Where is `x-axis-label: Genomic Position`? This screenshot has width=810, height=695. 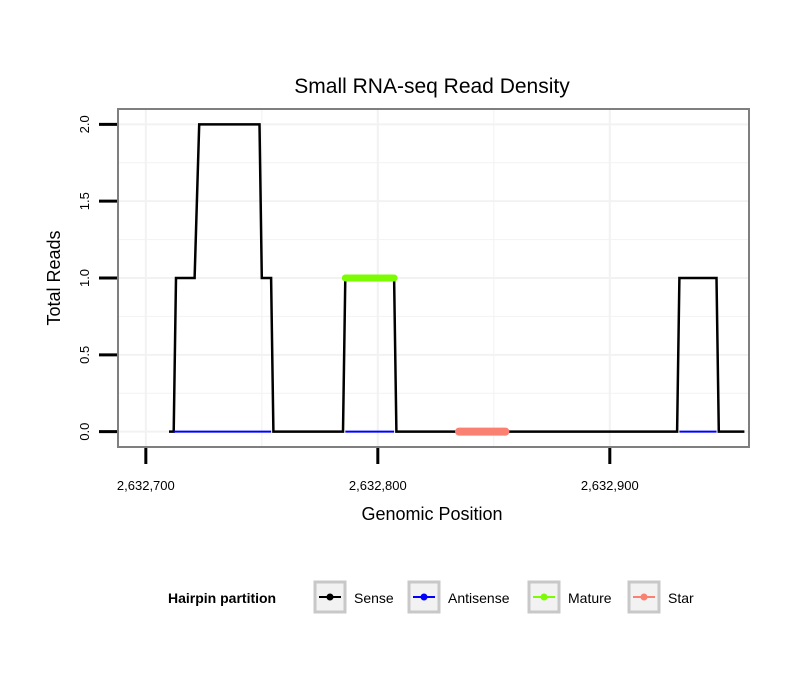
x-axis-label: Genomic Position is located at coordinates (431, 514).